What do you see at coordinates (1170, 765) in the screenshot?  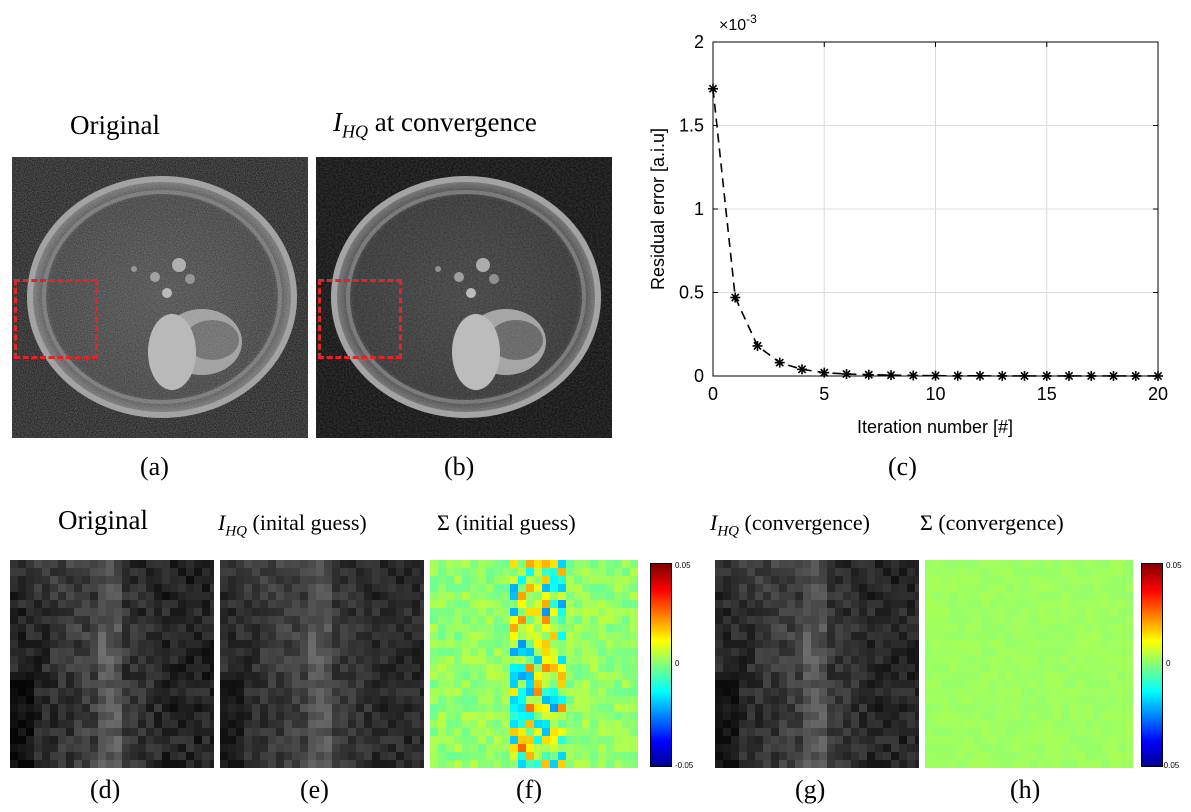 I see `colorbar-right-min: -0.05` at bounding box center [1170, 765].